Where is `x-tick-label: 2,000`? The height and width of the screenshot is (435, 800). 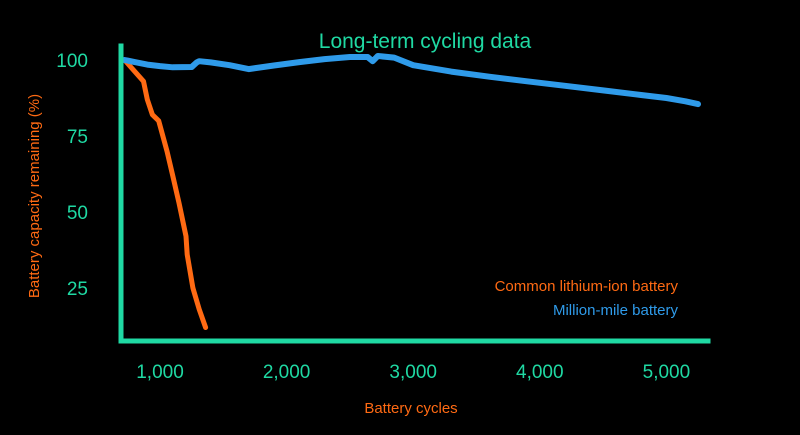 x-tick-label: 2,000 is located at coordinates (287, 372).